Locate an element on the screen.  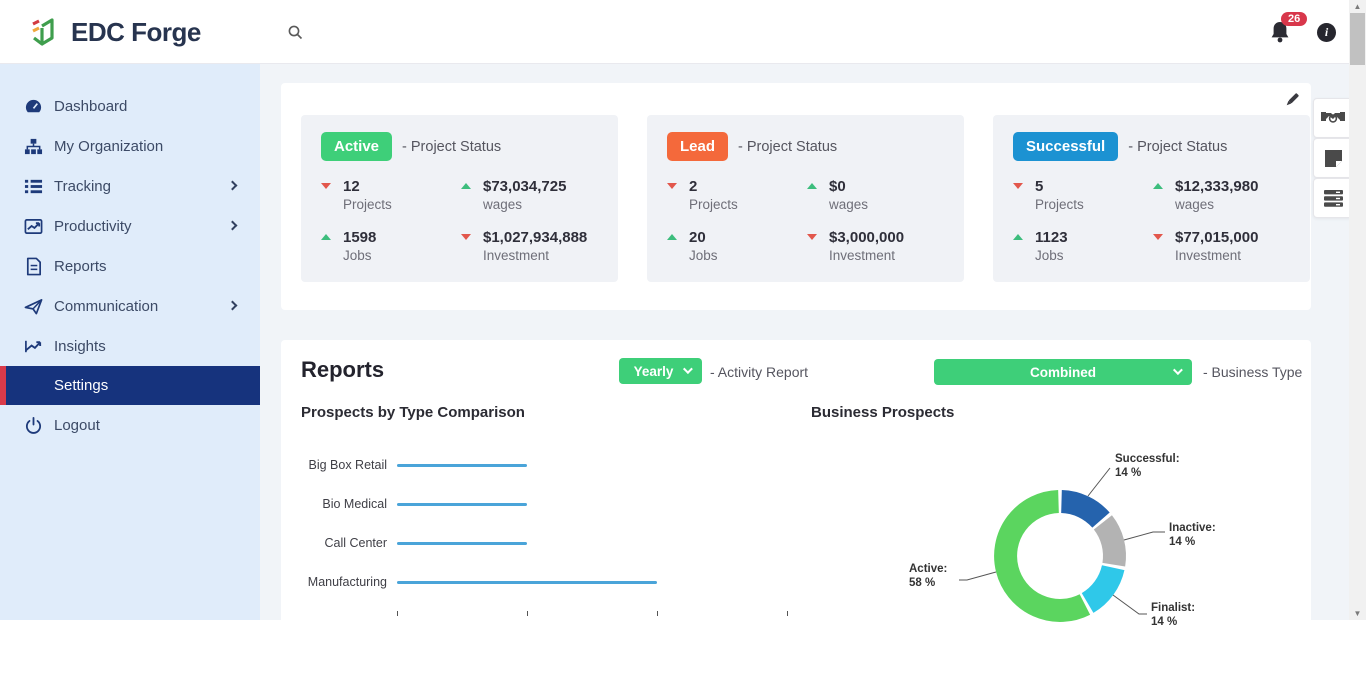
business-type-dropdown: Combined is located at coordinates (1063, 372).